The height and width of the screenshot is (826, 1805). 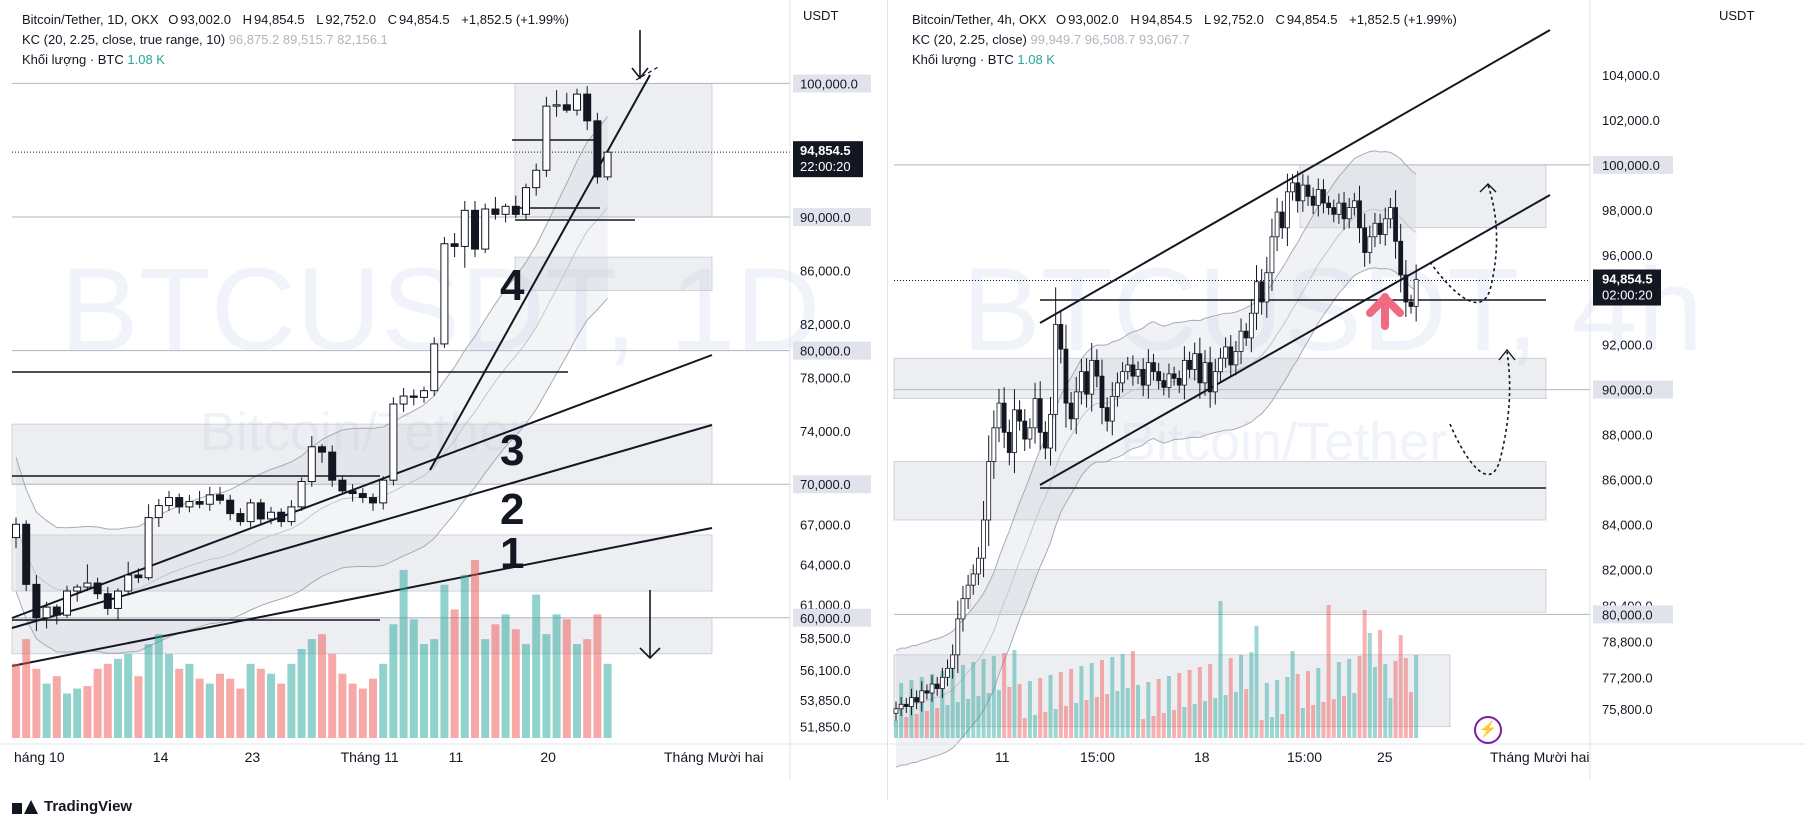 What do you see at coordinates (648, 73) in the screenshot?
I see `dash-mark` at bounding box center [648, 73].